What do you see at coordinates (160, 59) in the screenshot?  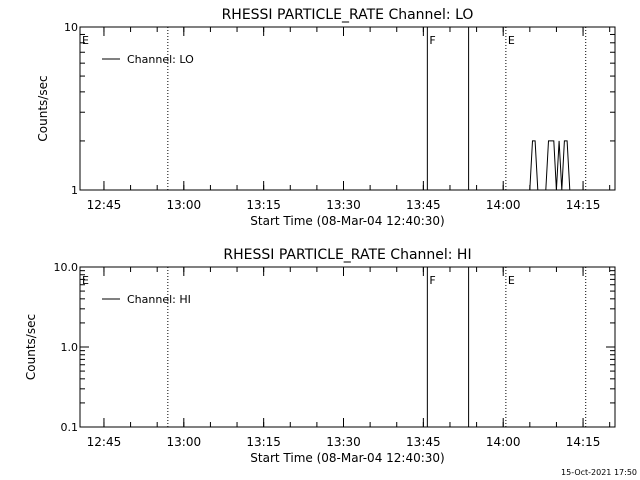 I see `legend-label: Channel: LO` at bounding box center [160, 59].